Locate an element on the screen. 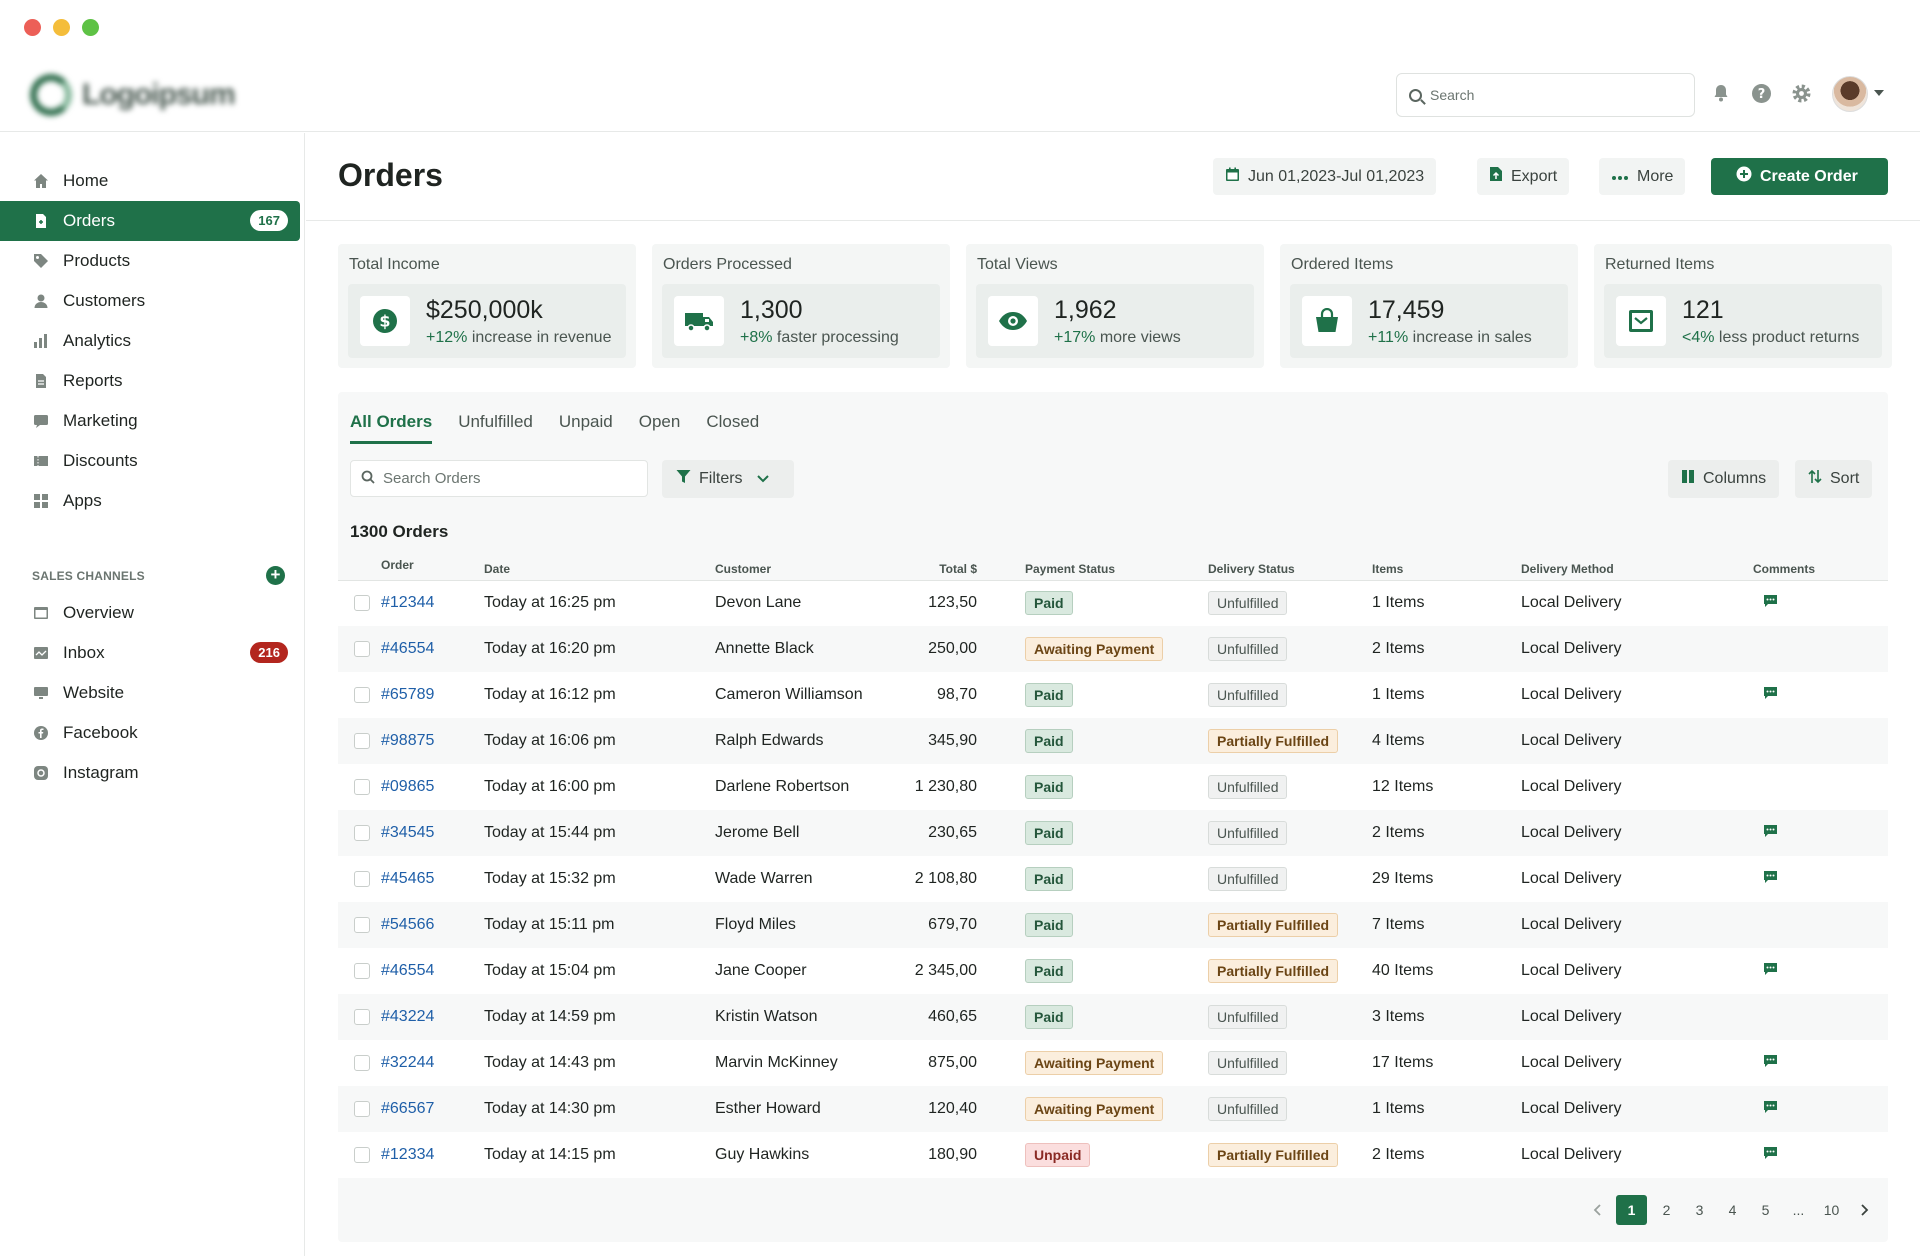 The height and width of the screenshot is (1256, 1920). order-id-link: #98875 is located at coordinates (408, 740).